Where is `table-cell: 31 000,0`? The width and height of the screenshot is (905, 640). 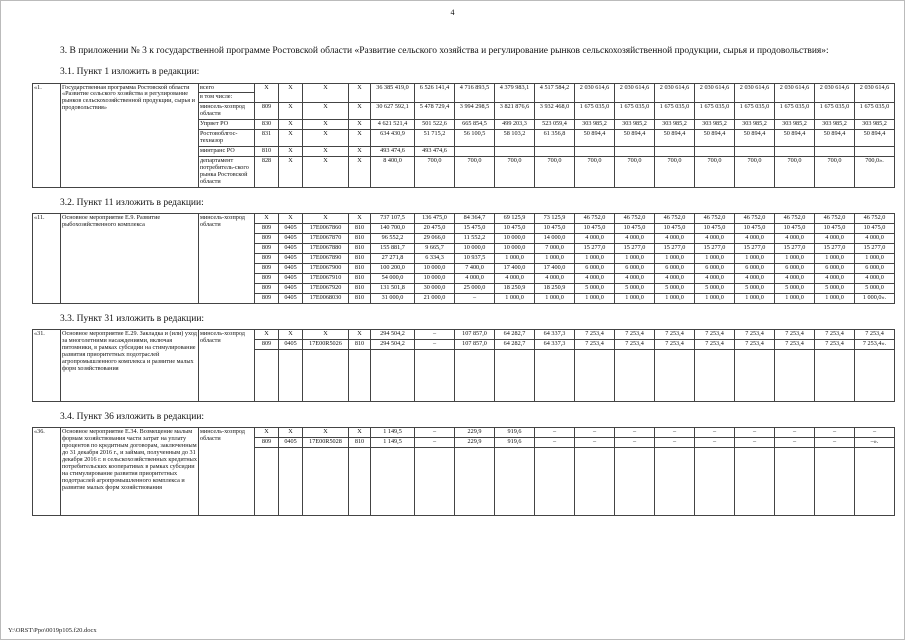 table-cell: 31 000,0 is located at coordinates (392, 298).